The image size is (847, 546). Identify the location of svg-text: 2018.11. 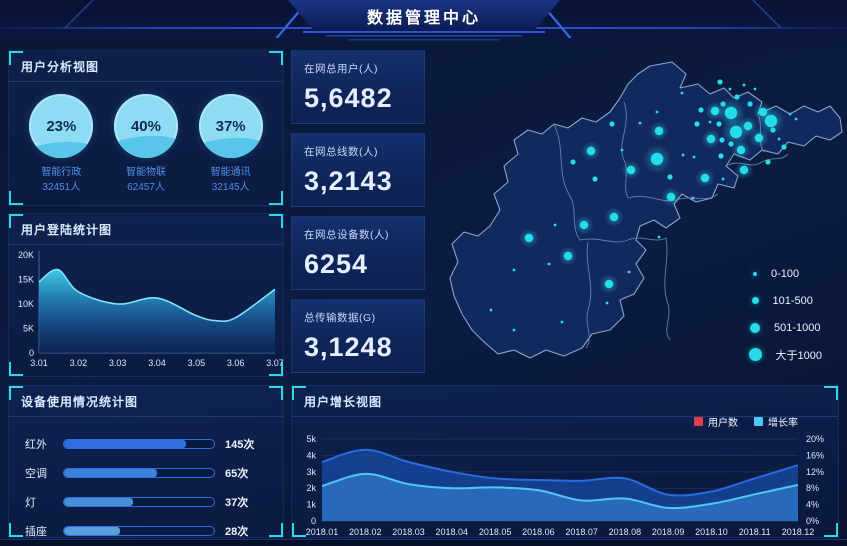
(755, 532).